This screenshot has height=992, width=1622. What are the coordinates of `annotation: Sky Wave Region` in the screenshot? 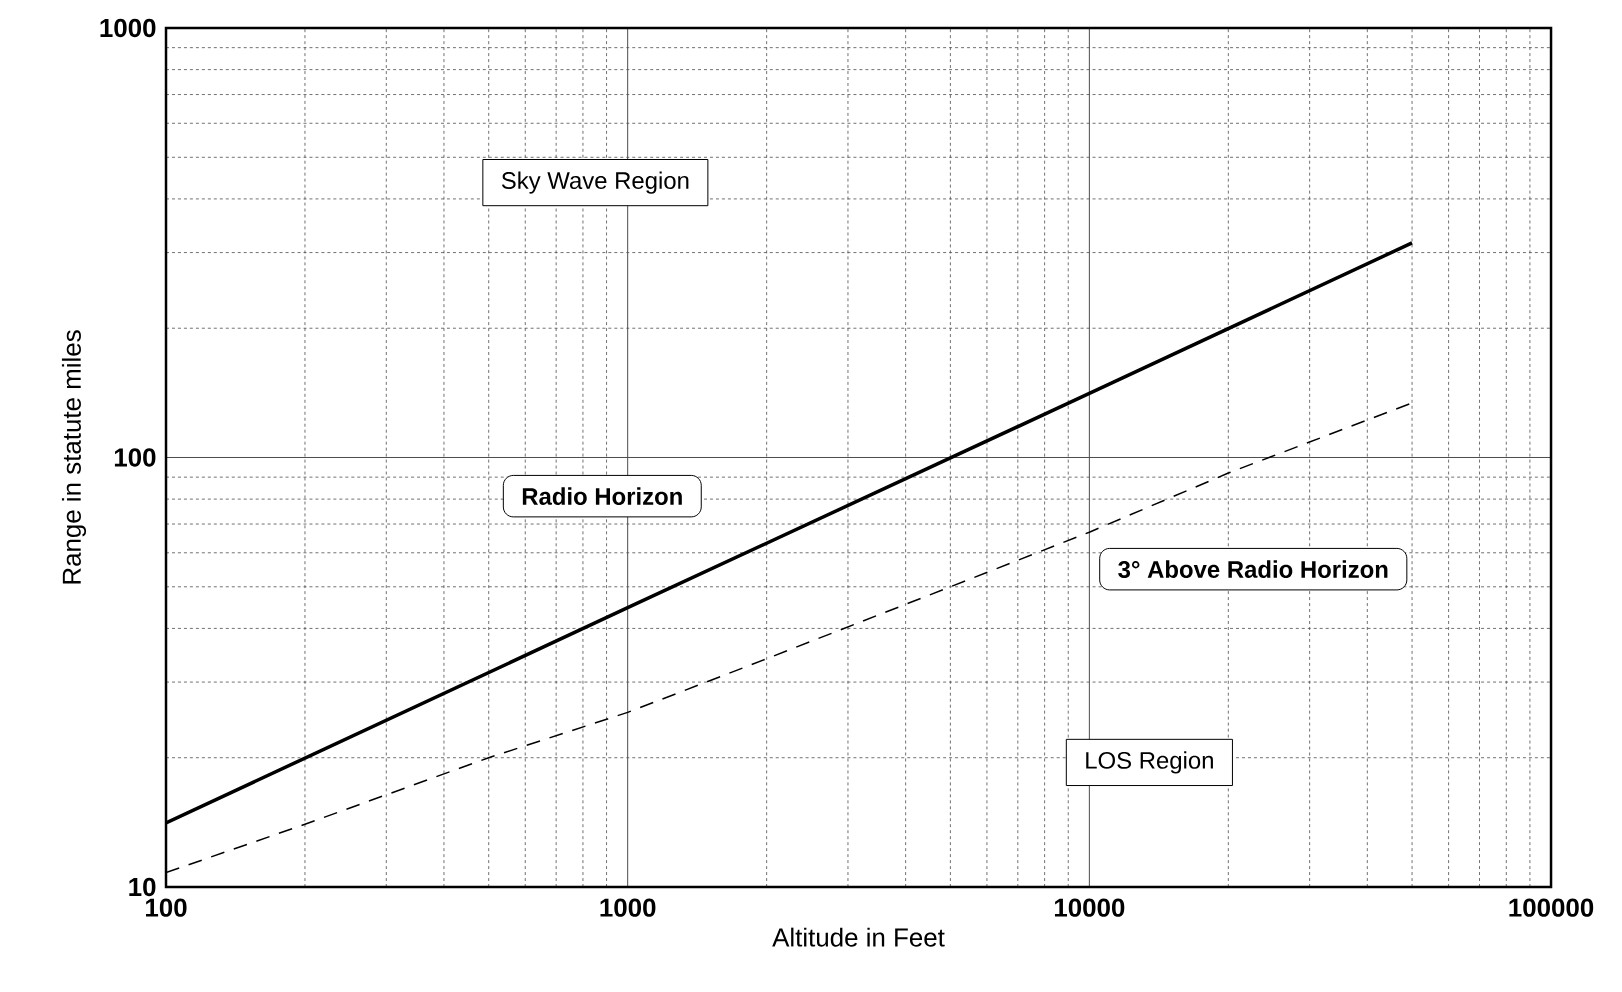 It's located at (595, 182).